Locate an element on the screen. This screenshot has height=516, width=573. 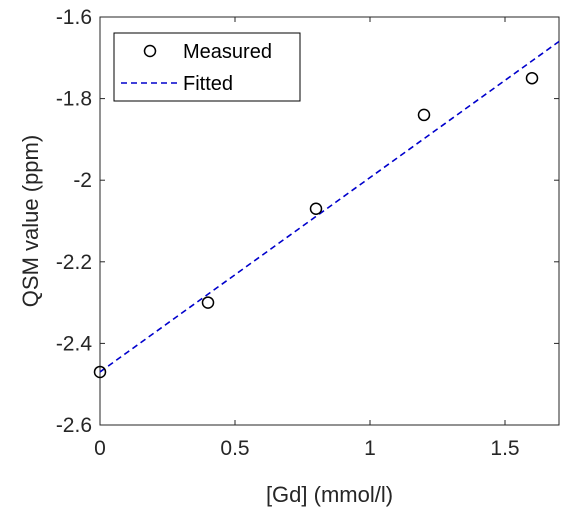
y-tick-label: -2.2 is located at coordinates (74, 262).